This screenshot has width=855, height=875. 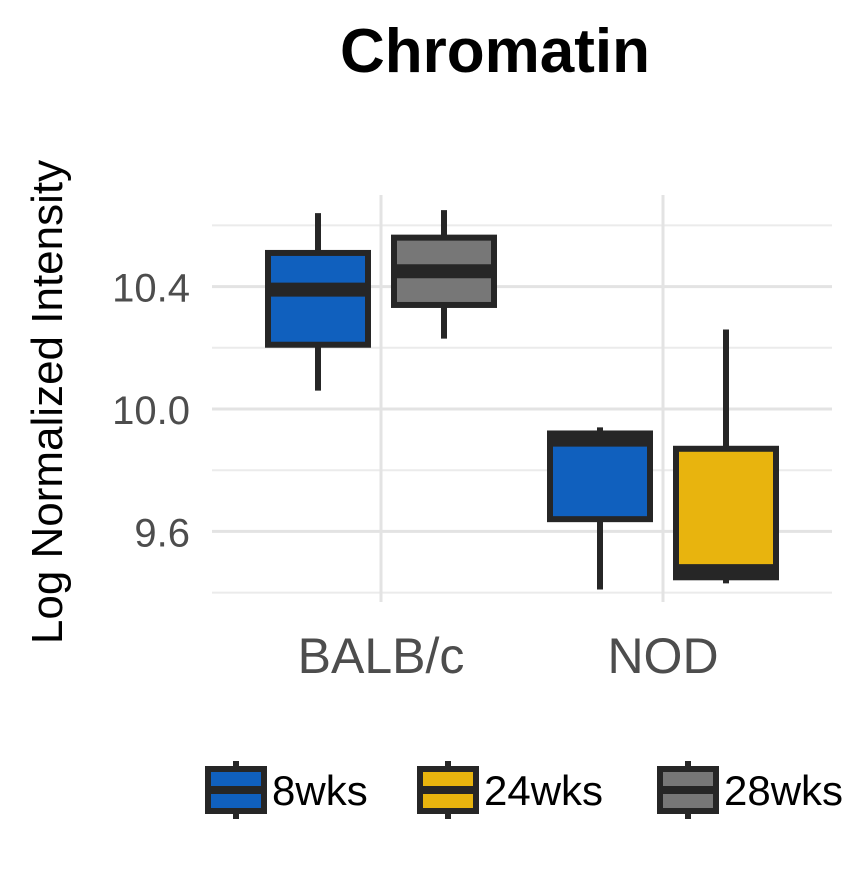 I want to click on y-tick-label: 10.0, so click(x=151, y=411).